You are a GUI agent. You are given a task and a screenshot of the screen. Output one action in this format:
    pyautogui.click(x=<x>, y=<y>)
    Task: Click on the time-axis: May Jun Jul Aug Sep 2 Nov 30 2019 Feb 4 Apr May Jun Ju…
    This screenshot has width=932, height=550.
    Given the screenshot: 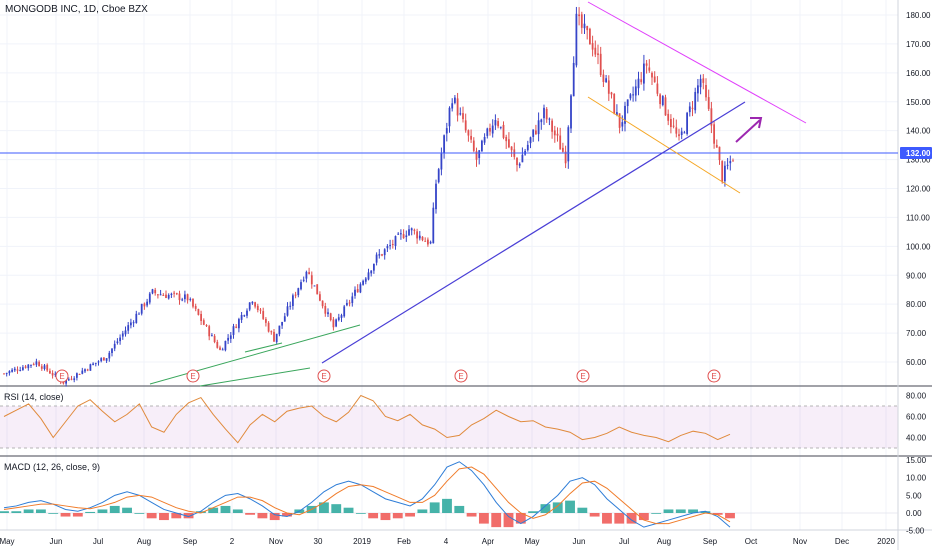 What is the action you would take?
    pyautogui.click(x=447, y=541)
    